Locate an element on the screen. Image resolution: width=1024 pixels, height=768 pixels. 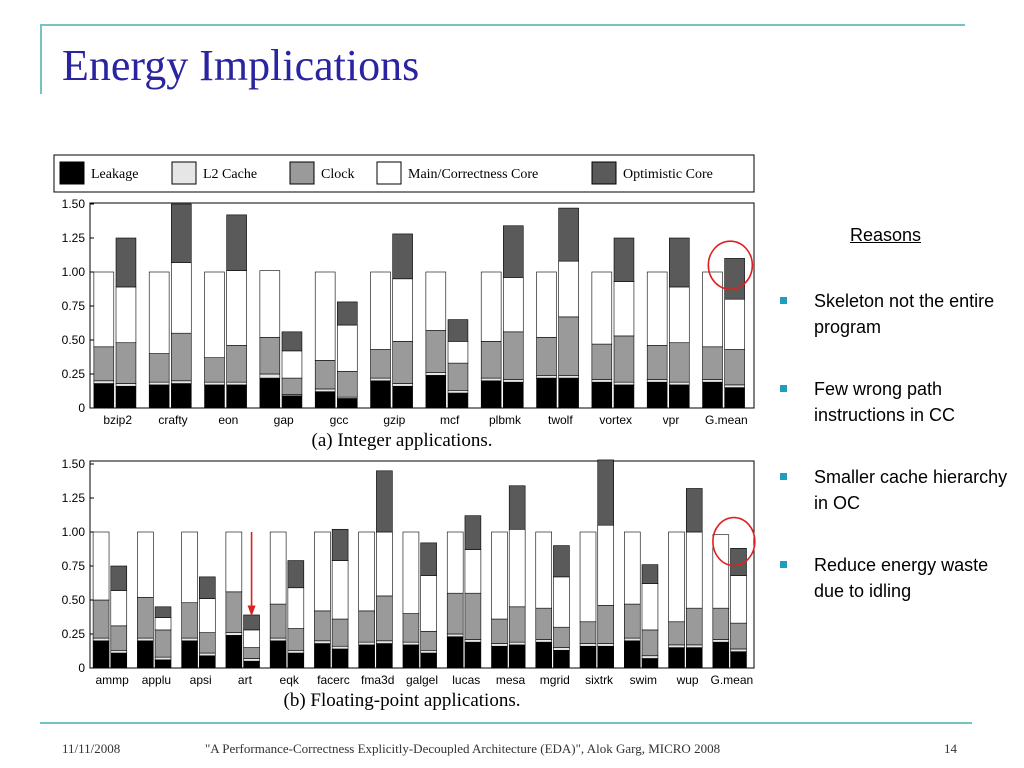
chart-caption: (a) Integer applications. is located at coordinates (402, 440).